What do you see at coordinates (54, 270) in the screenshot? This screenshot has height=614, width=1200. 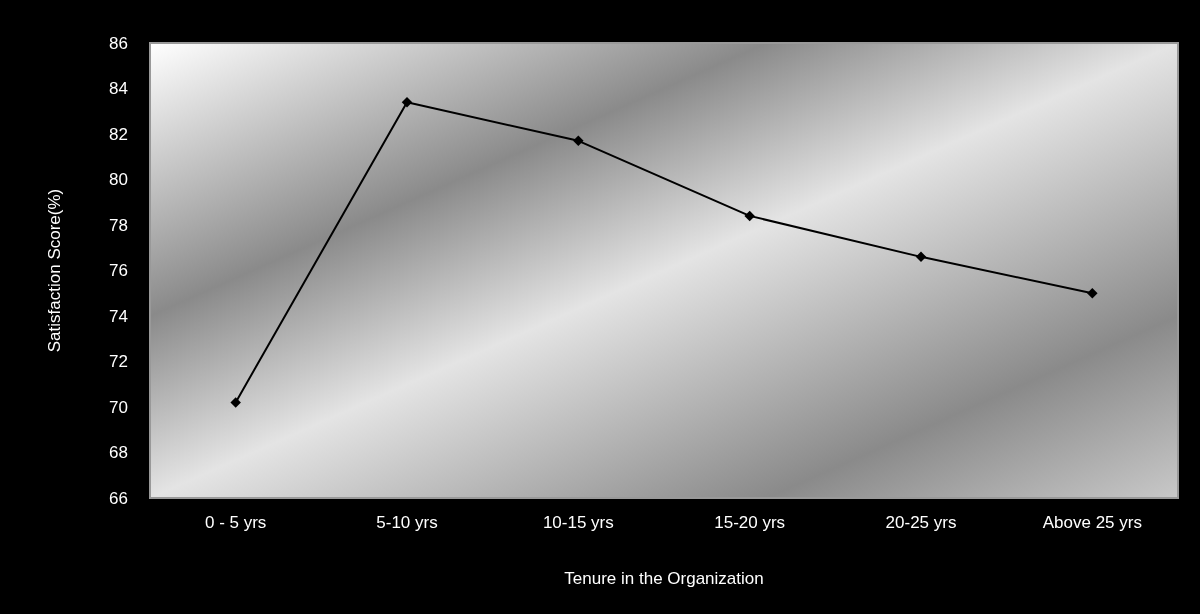 I see `y-axis-title: Satisfaction Score(%)` at bounding box center [54, 270].